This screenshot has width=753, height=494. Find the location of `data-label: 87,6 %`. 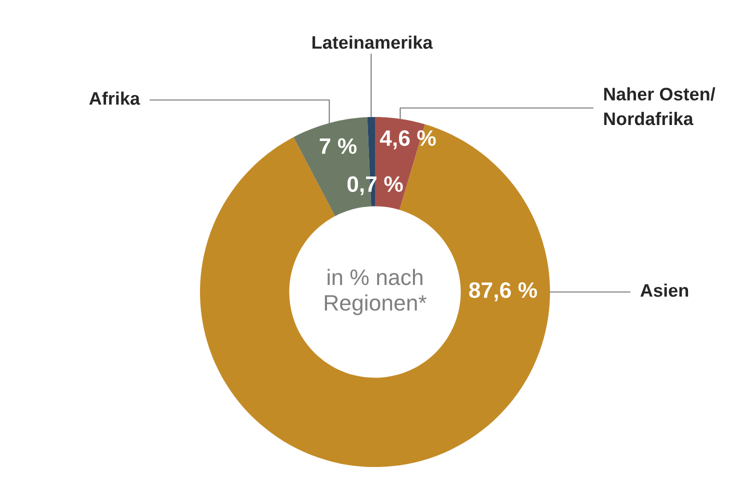

data-label: 87,6 % is located at coordinates (503, 292).